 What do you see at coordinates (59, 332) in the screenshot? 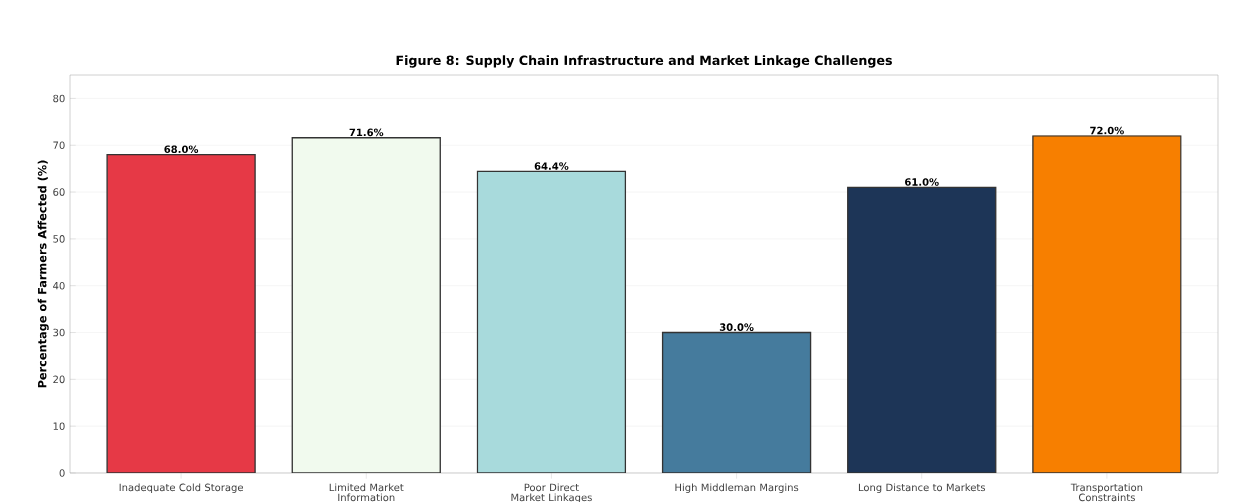
I see `y-tick-label: 30` at bounding box center [59, 332].